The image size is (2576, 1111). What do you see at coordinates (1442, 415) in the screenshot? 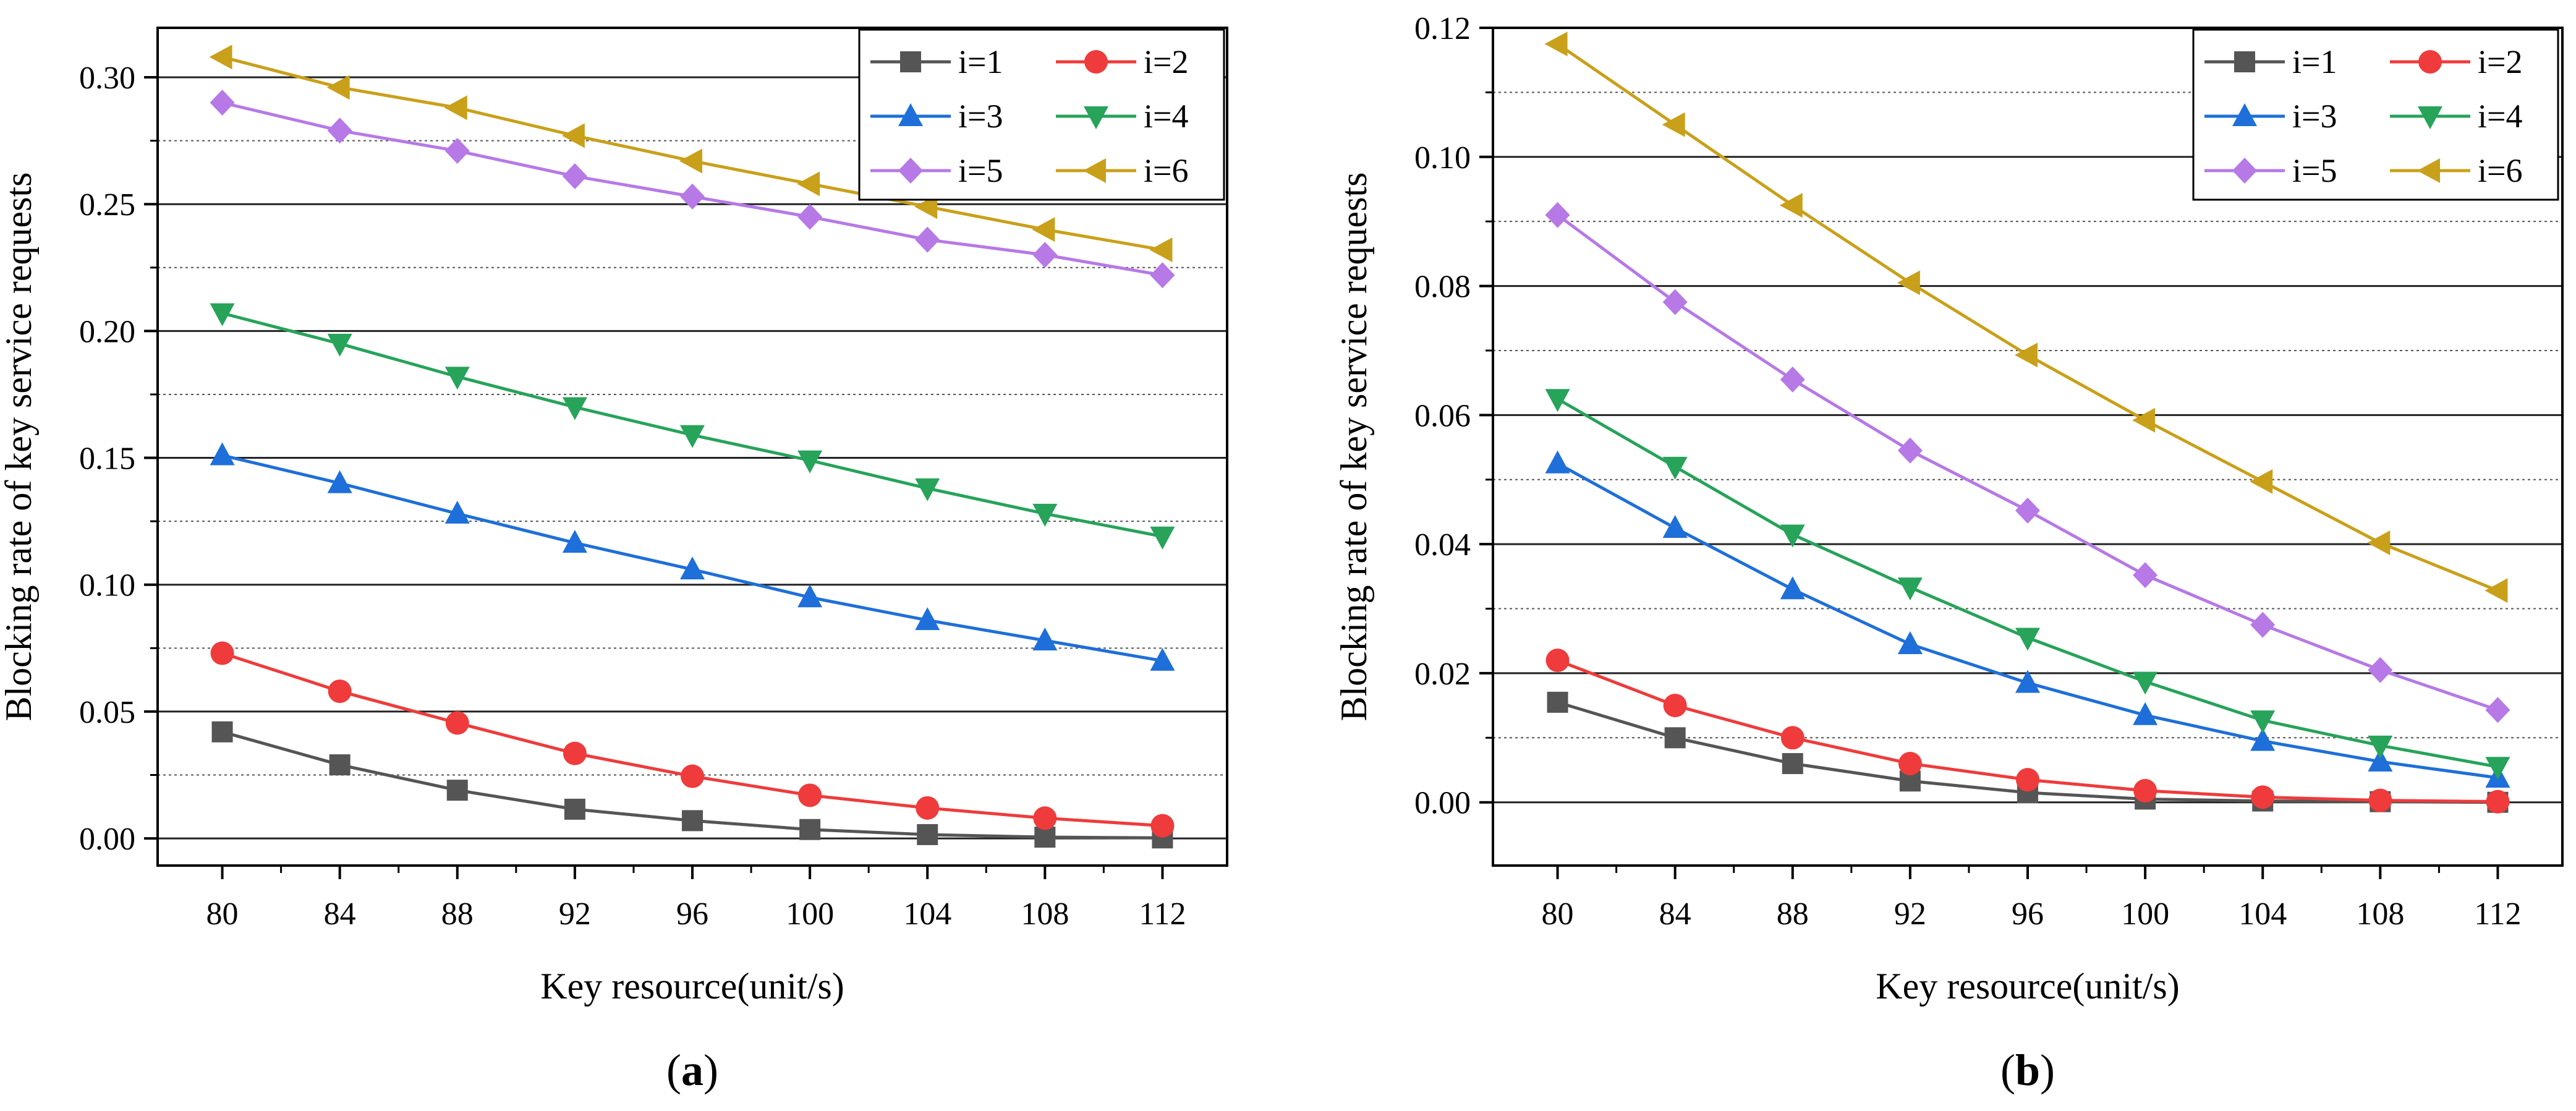
I see `y-tick-label: 0.06` at bounding box center [1442, 415].